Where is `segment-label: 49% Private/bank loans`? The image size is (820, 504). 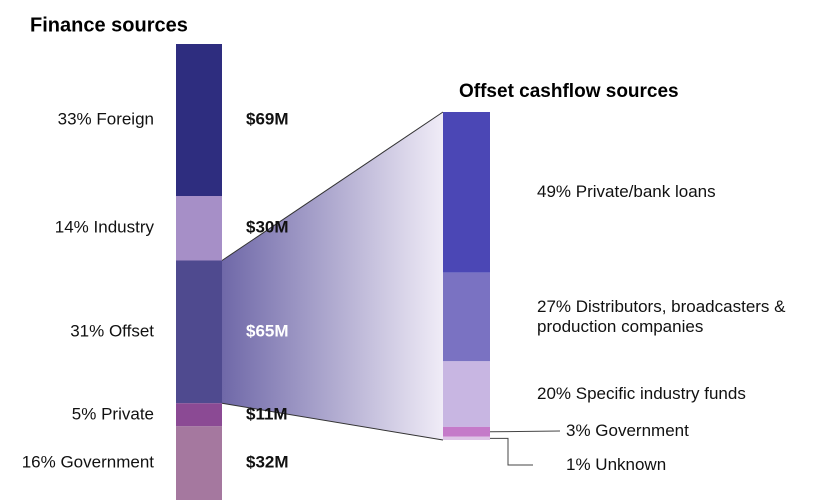
segment-label: 49% Private/bank loans is located at coordinates (626, 192).